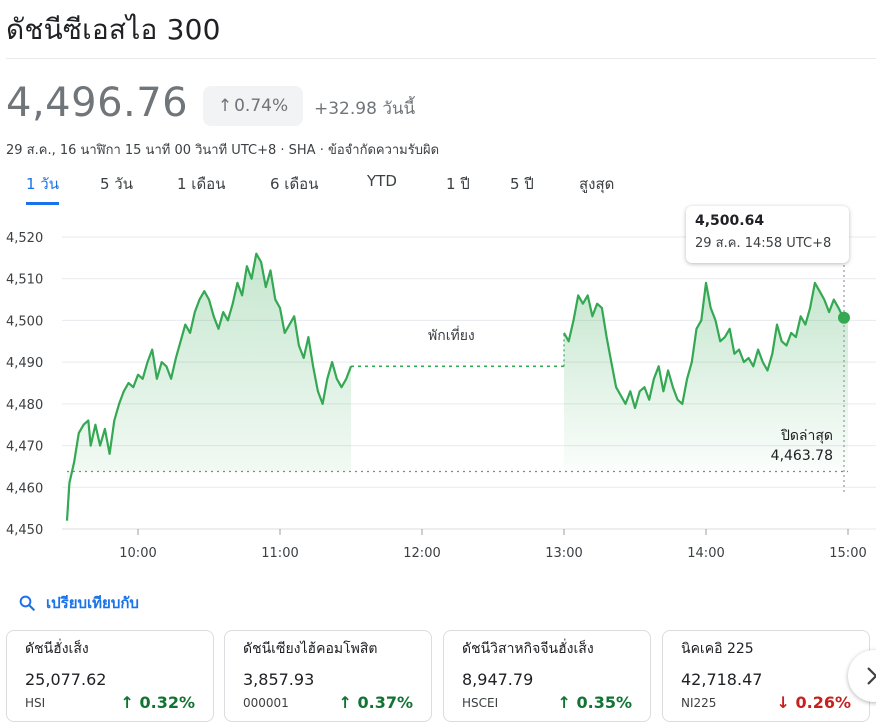 The width and height of the screenshot is (876, 727). Describe the element at coordinates (35, 702) in the screenshot. I see `index-symbol: HSI` at that location.